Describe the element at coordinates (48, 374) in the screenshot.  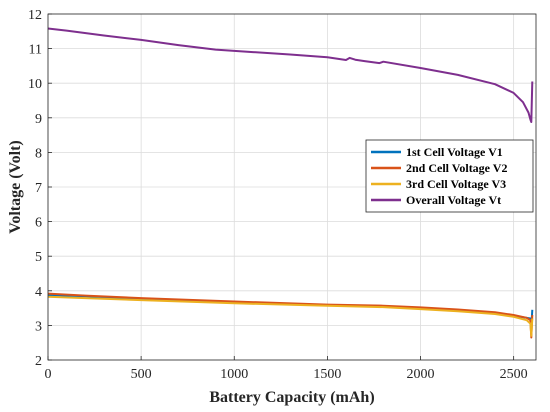
I see `x-tick-label: 0` at that location.